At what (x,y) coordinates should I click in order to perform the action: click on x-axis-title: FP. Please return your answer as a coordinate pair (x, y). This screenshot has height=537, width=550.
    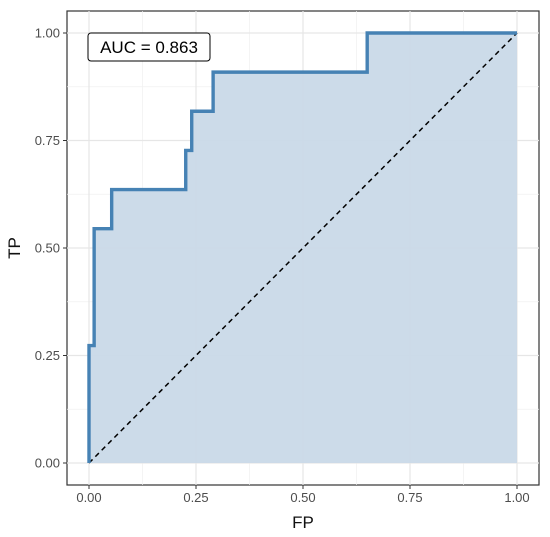
    Looking at the image, I should click on (303, 522).